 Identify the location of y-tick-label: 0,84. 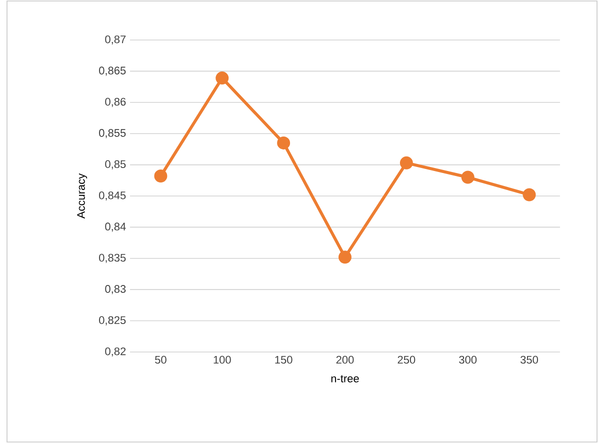
(115, 227).